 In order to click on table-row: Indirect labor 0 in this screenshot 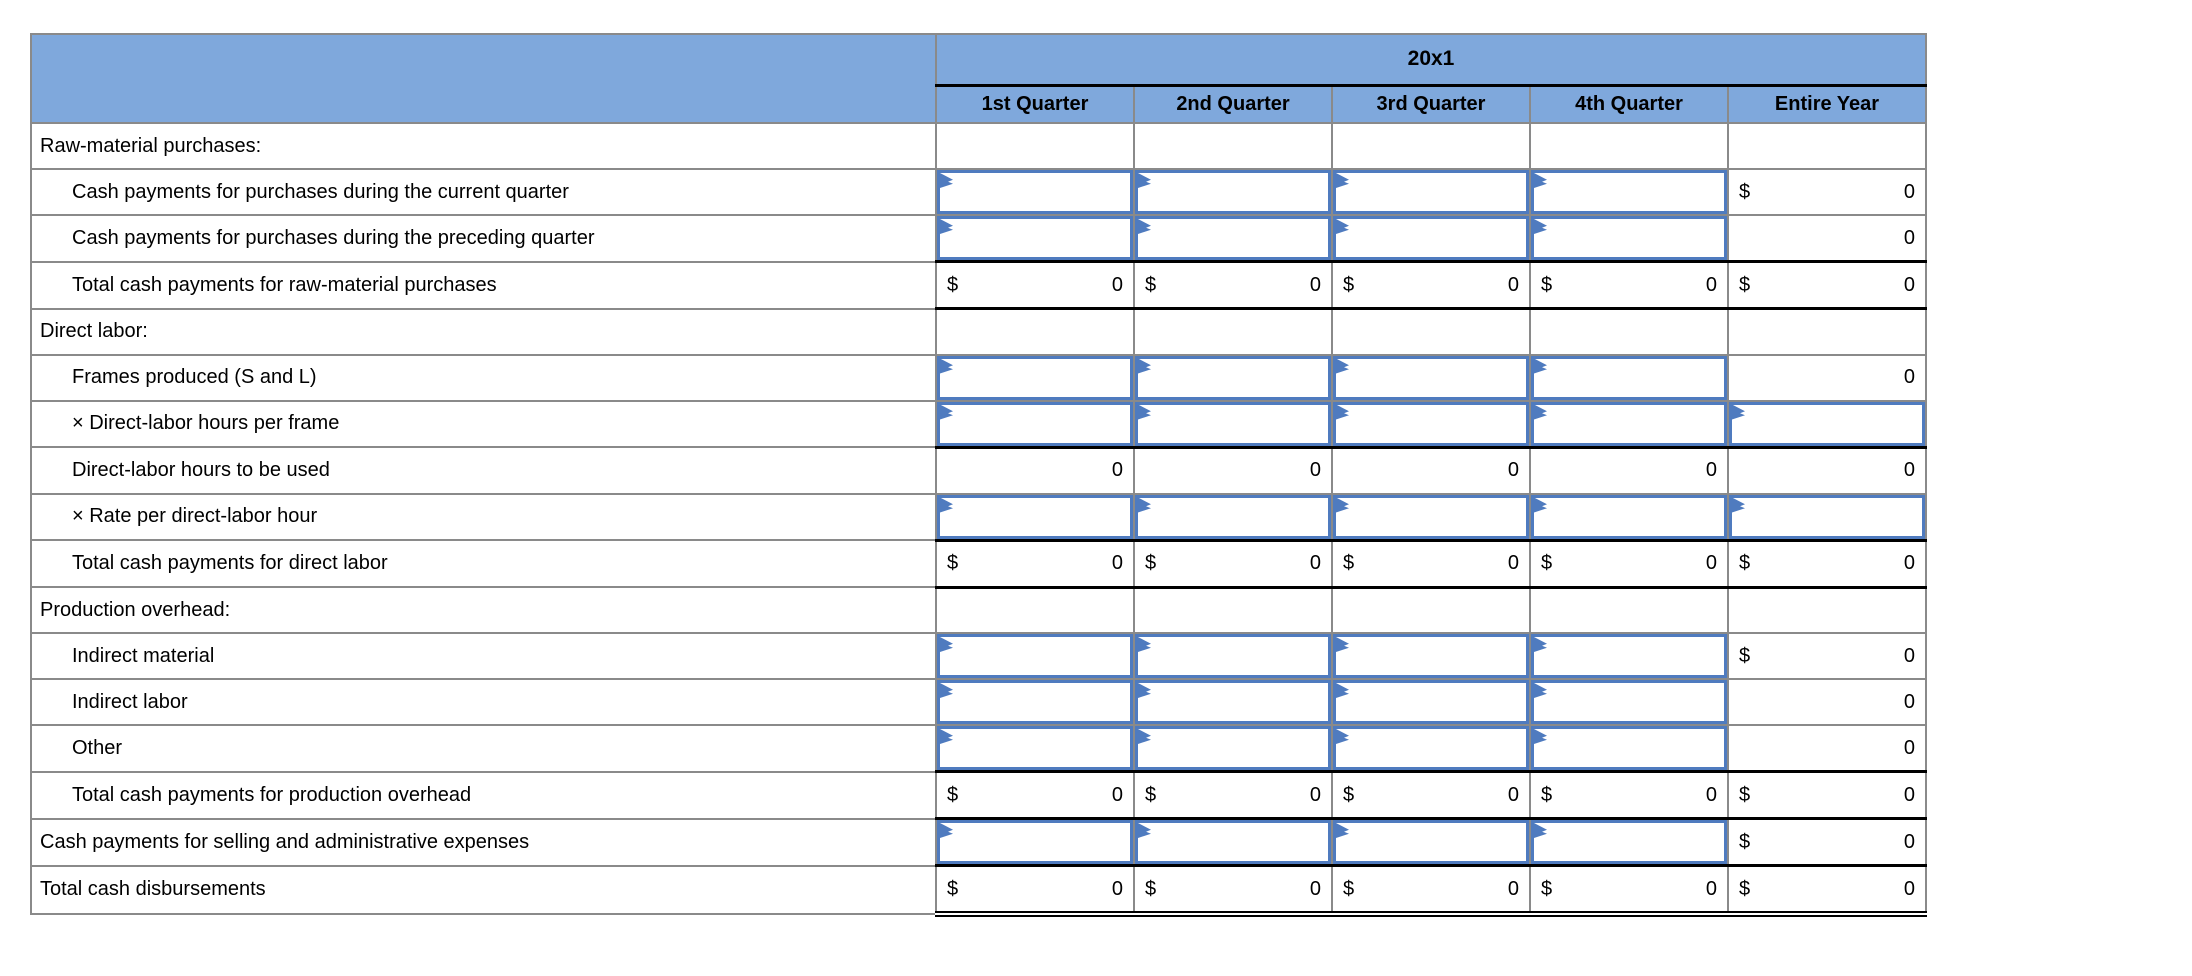, I will do `click(978, 702)`.